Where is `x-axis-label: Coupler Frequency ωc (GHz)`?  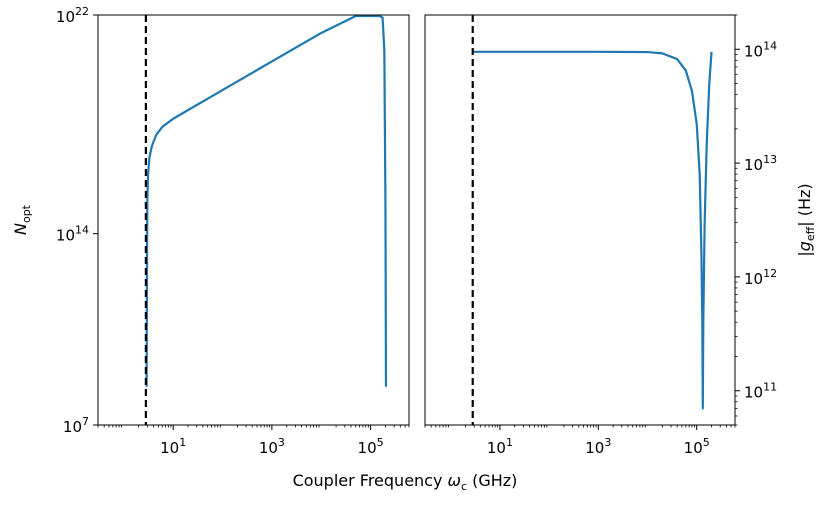 x-axis-label: Coupler Frequency ωc (GHz) is located at coordinates (405, 482).